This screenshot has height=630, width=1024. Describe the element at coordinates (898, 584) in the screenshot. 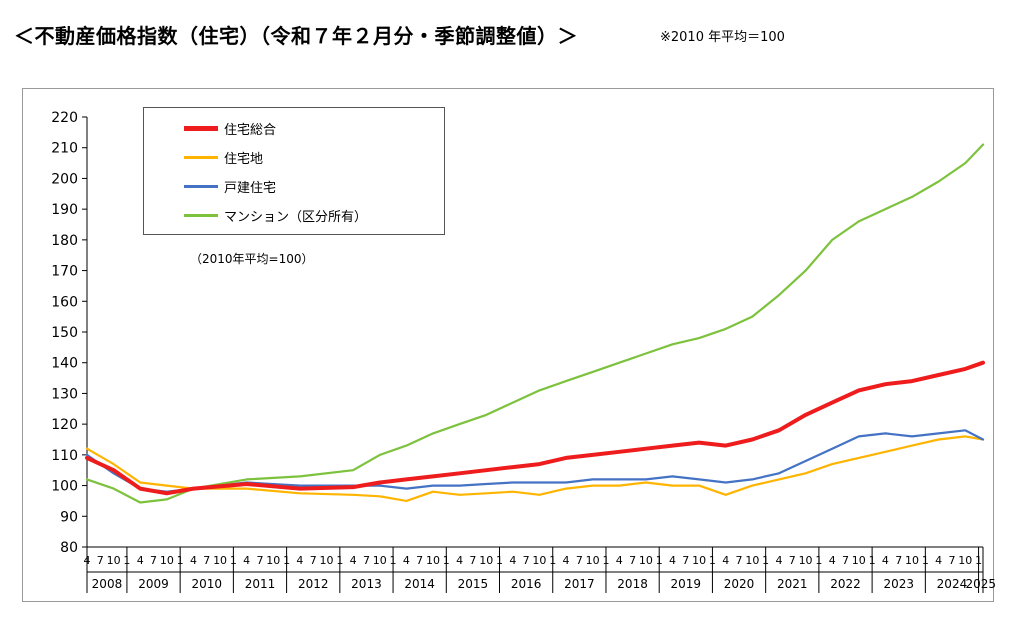

I see `x-year-label: 2023` at that location.